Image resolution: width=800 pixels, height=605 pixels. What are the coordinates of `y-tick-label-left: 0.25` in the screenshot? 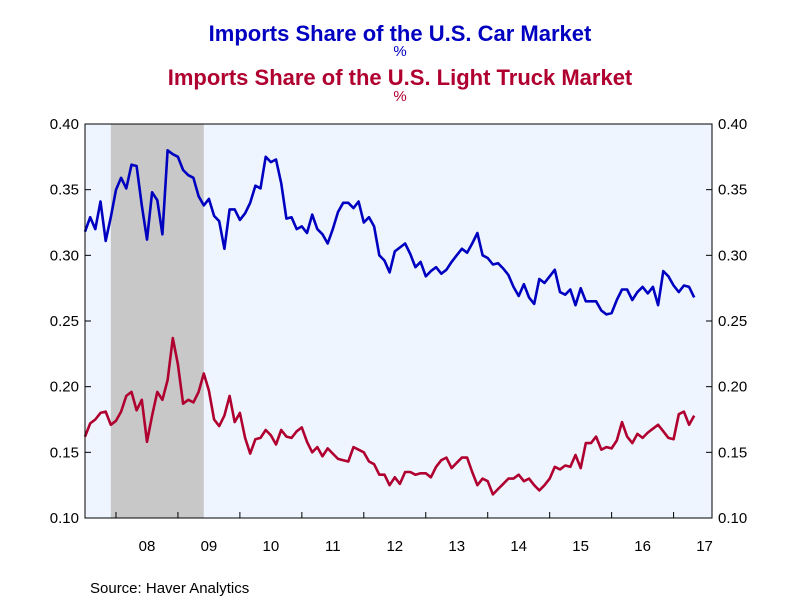 It's located at (64, 321).